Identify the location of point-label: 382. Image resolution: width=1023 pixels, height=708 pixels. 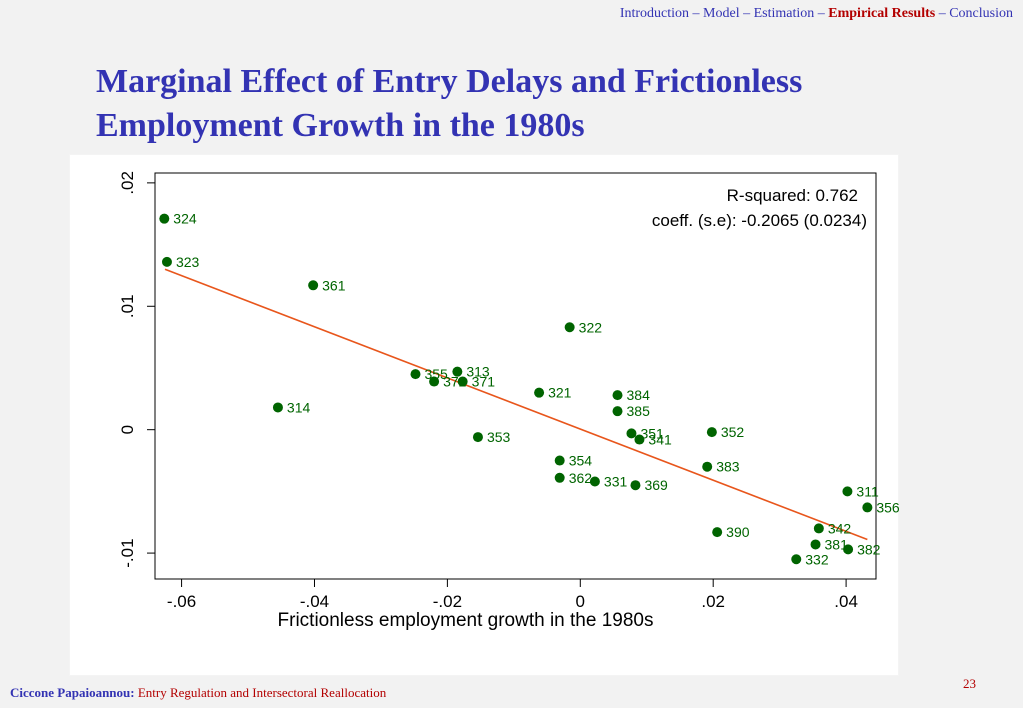
(869, 549).